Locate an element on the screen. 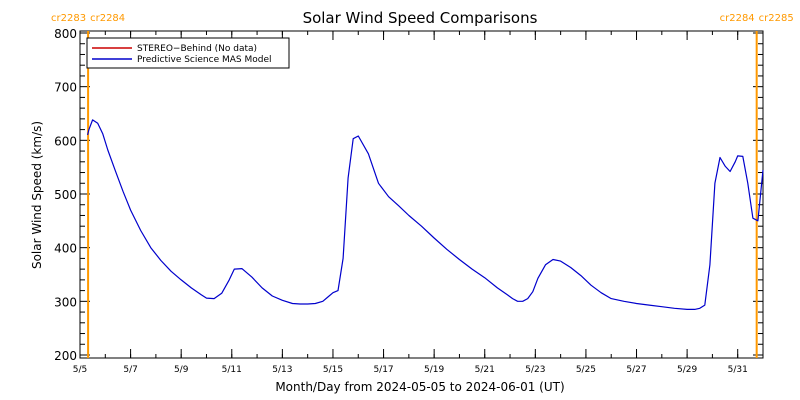 The image size is (800, 400). y-tick-label-0: 200 is located at coordinates (65, 356).